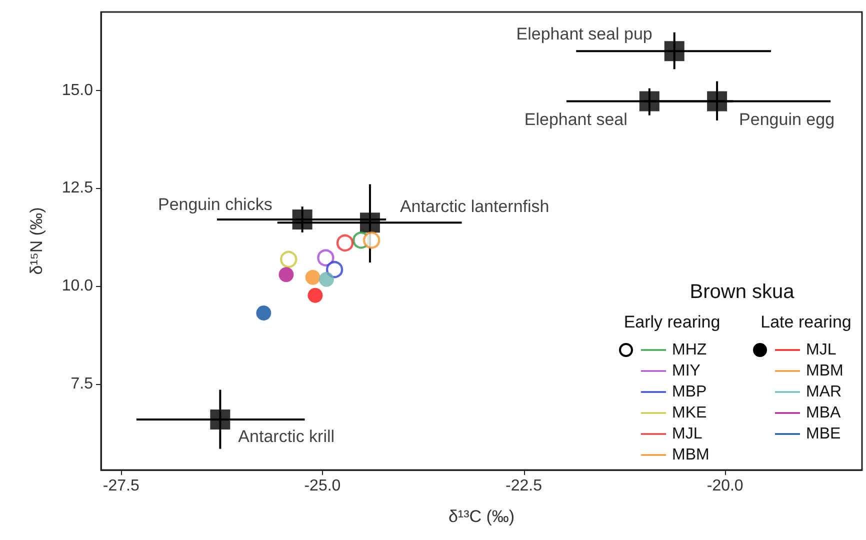 The image size is (866, 540). Describe the element at coordinates (215, 204) in the screenshot. I see `series-label: Penguin chicks` at that location.